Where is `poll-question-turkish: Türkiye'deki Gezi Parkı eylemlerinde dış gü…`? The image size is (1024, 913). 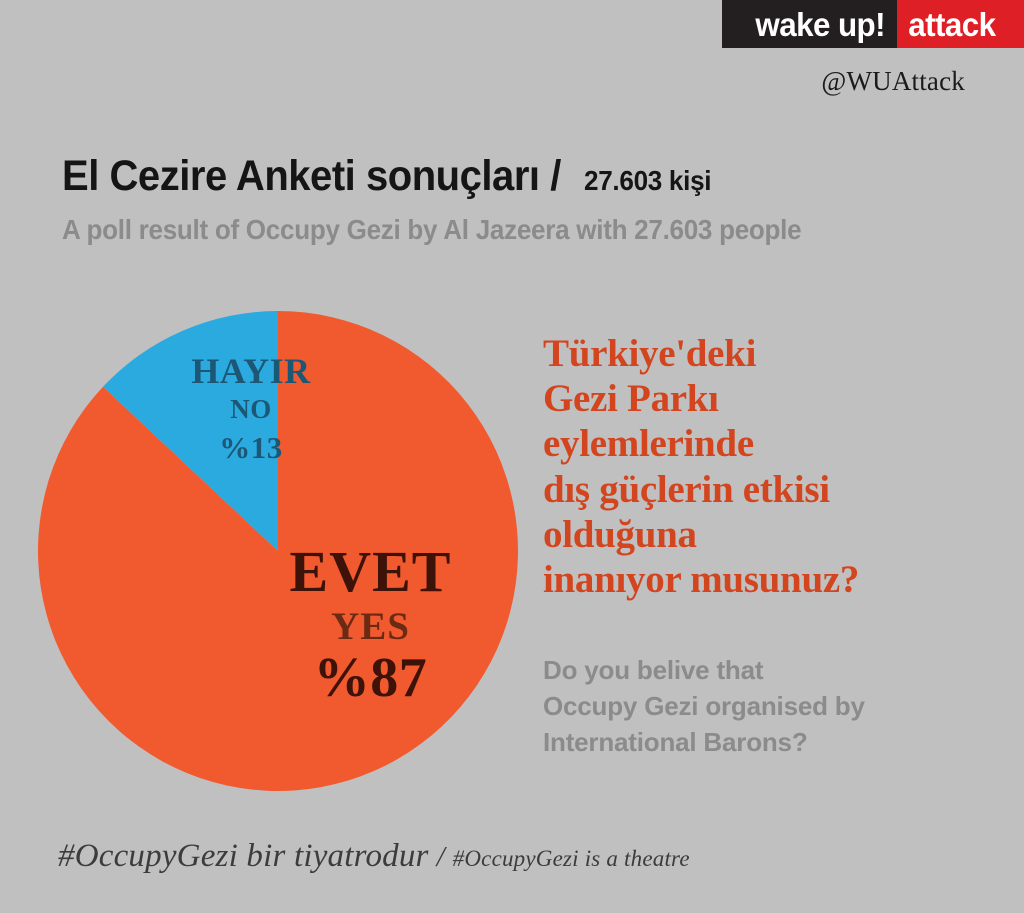 poll-question-turkish: Türkiye'deki Gezi Parkı eylemlerinde dış gü… is located at coordinates (778, 466).